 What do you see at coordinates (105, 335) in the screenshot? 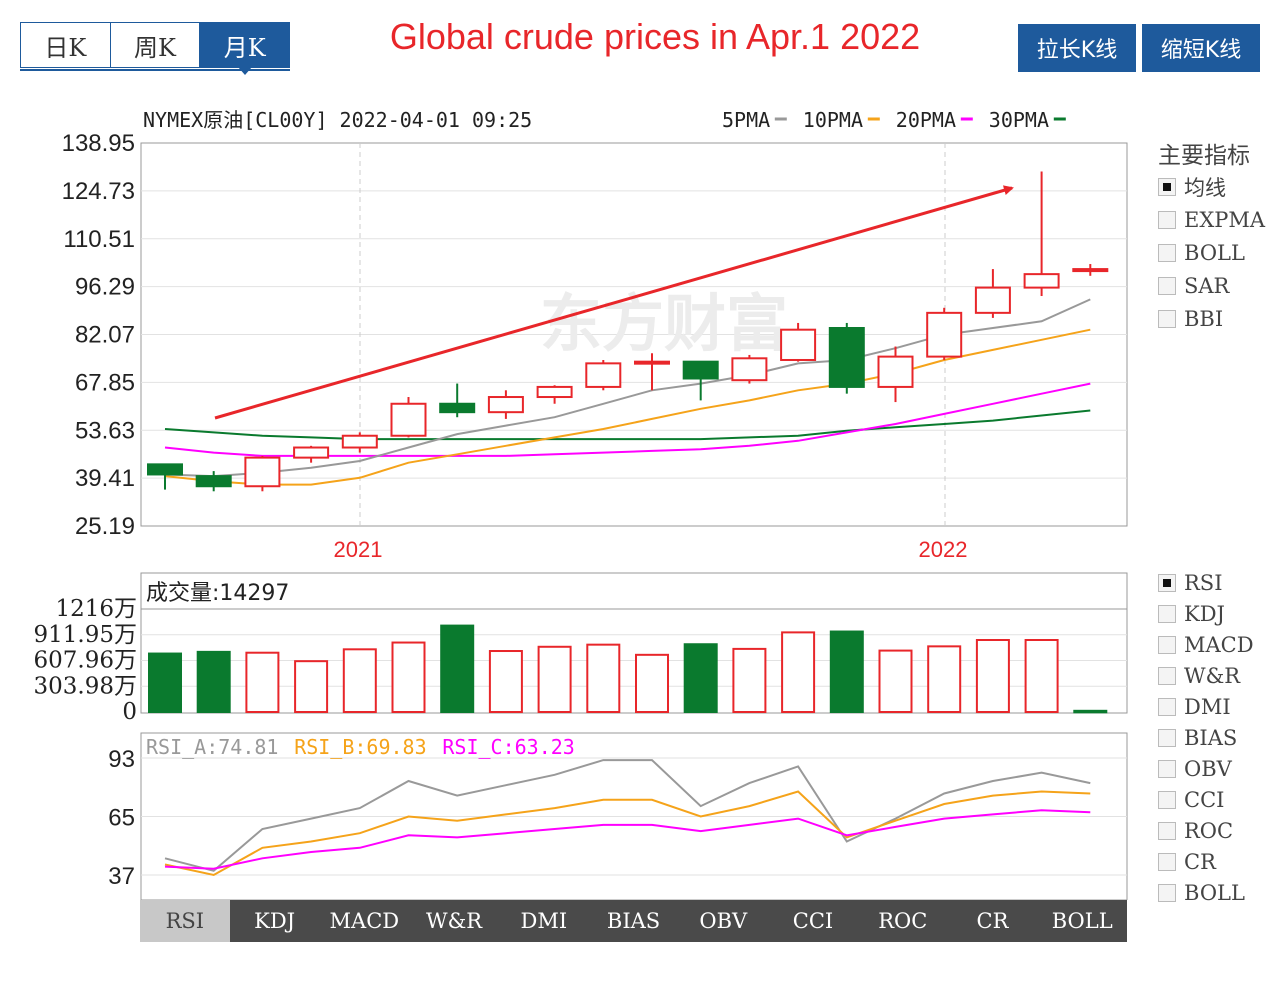
I see `price-tick-label: 82.07` at bounding box center [105, 335].